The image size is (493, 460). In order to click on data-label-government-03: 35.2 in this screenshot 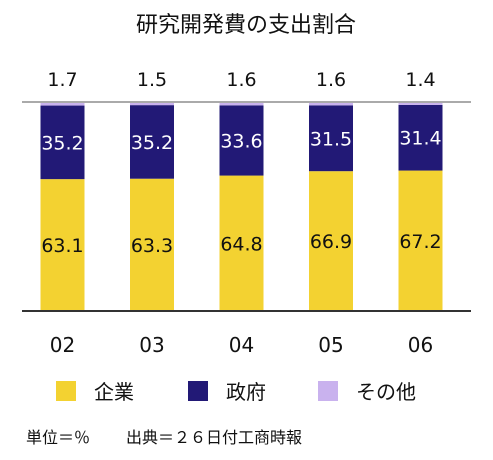, I will do `click(152, 143)`.